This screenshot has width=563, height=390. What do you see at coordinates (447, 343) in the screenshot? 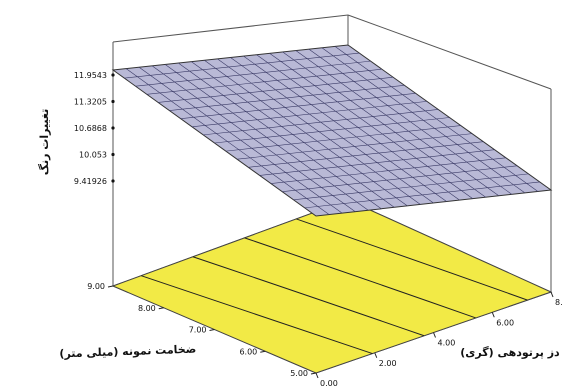
I see `x-tick-label: 4.00` at bounding box center [447, 343].